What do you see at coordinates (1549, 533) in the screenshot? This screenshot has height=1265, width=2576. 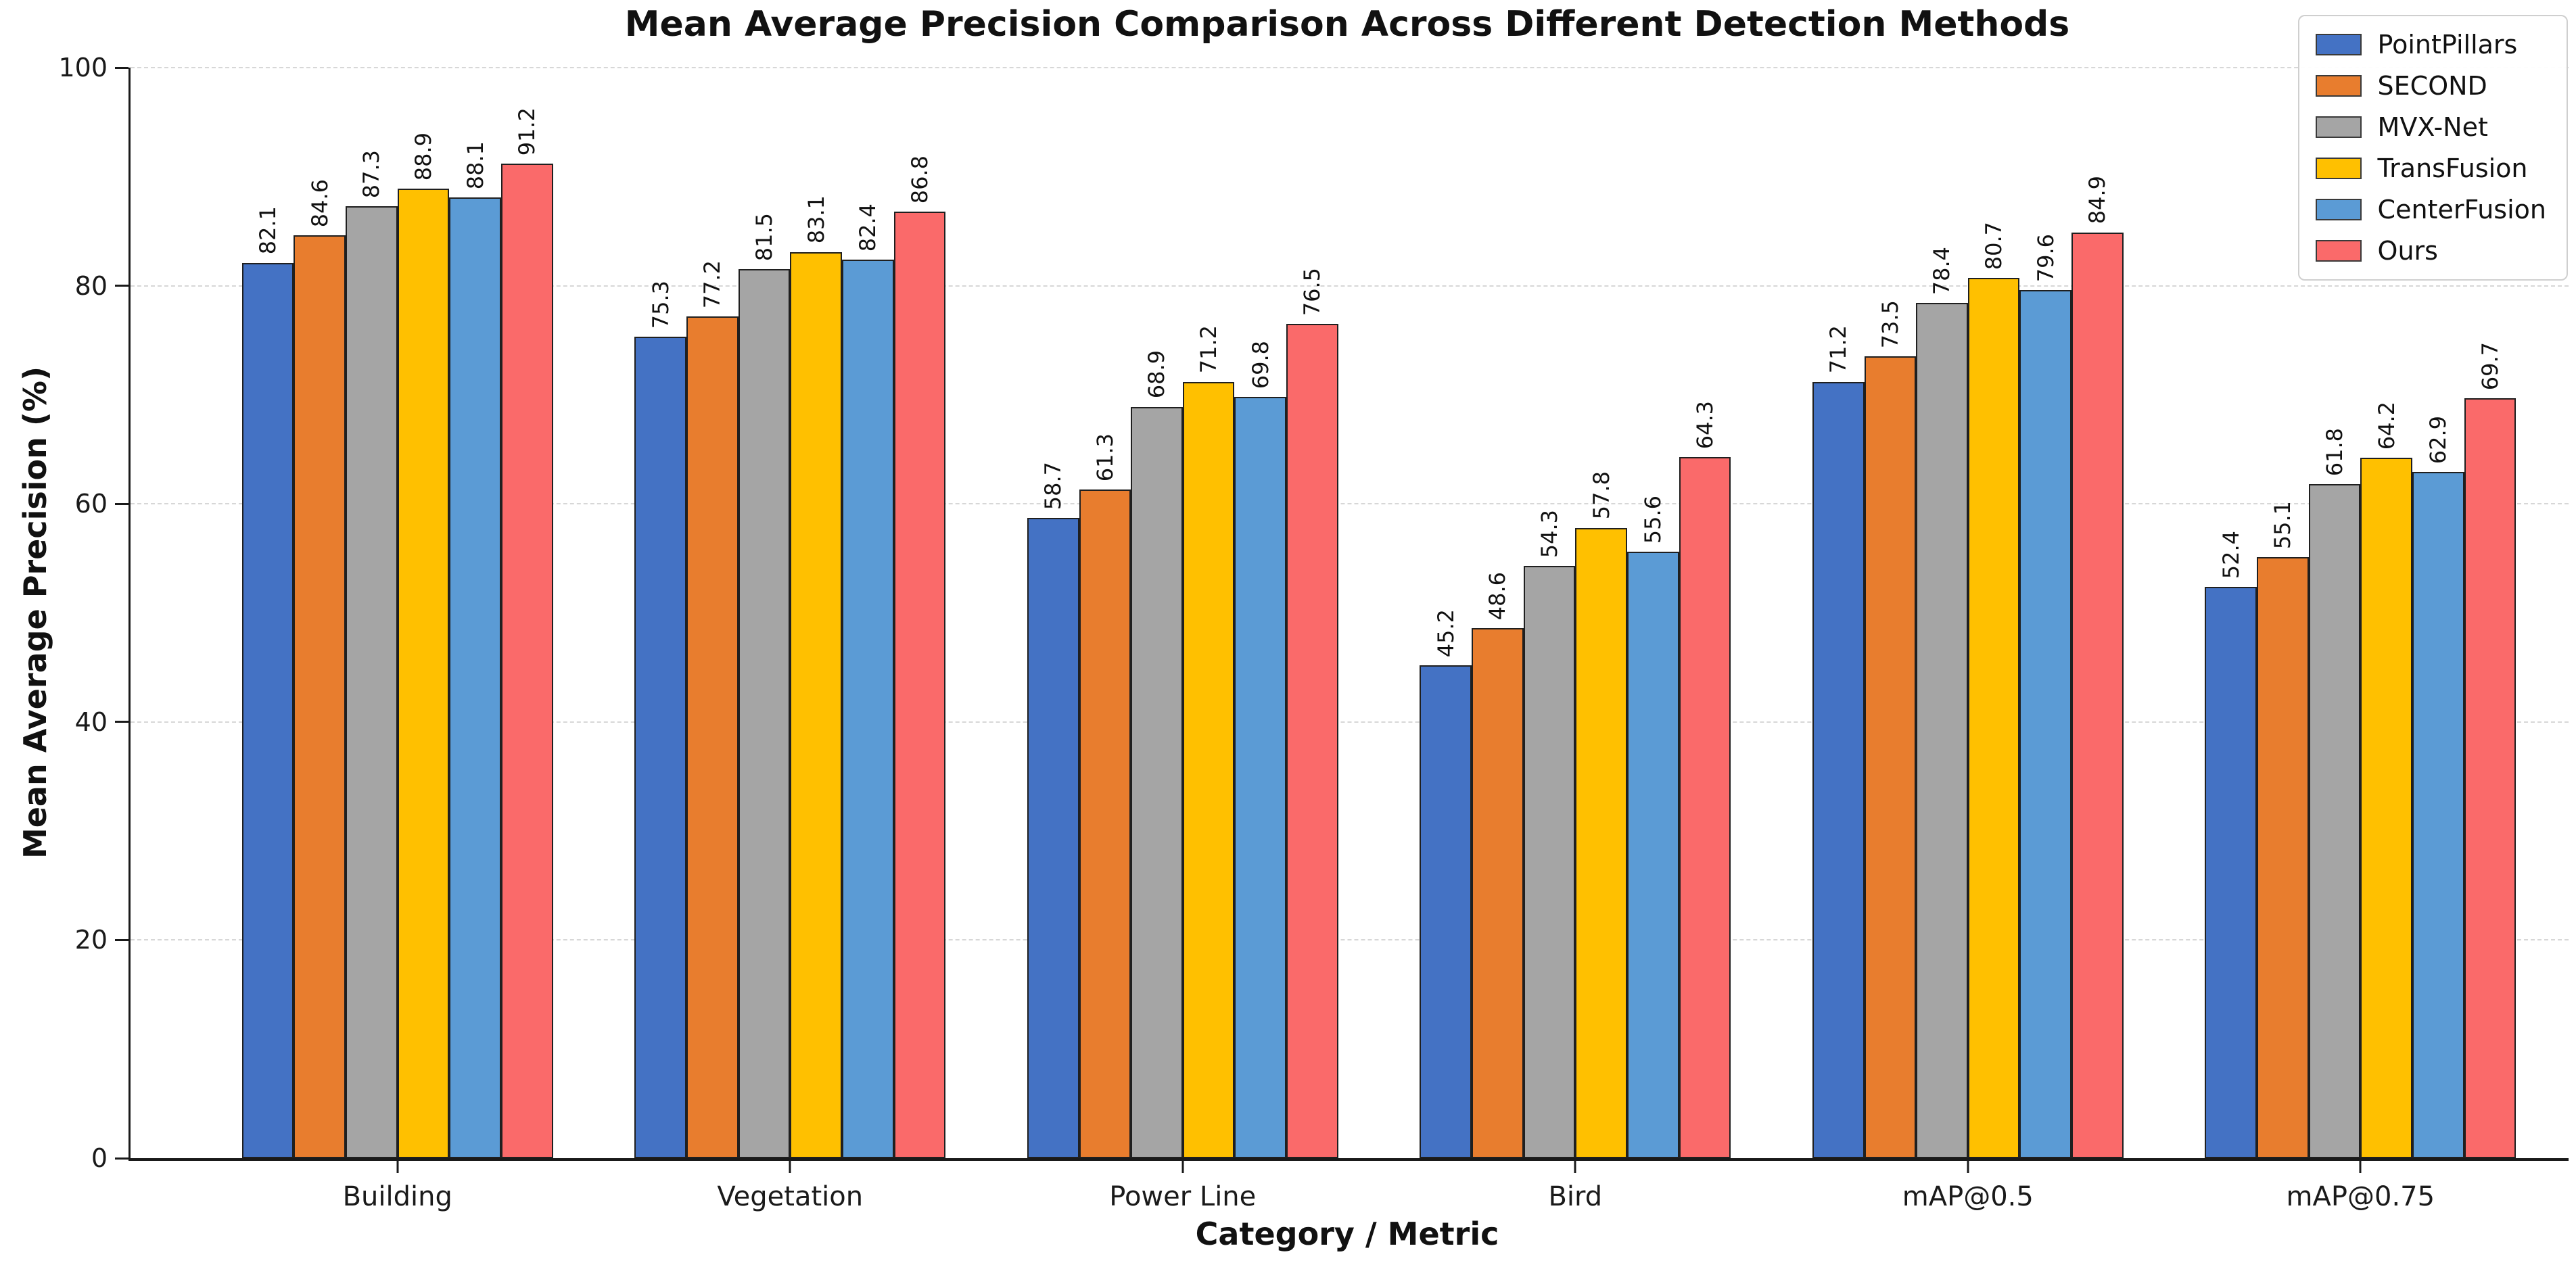 I see `bar-value-MVX-Net-Bird: 54.3` at bounding box center [1549, 533].